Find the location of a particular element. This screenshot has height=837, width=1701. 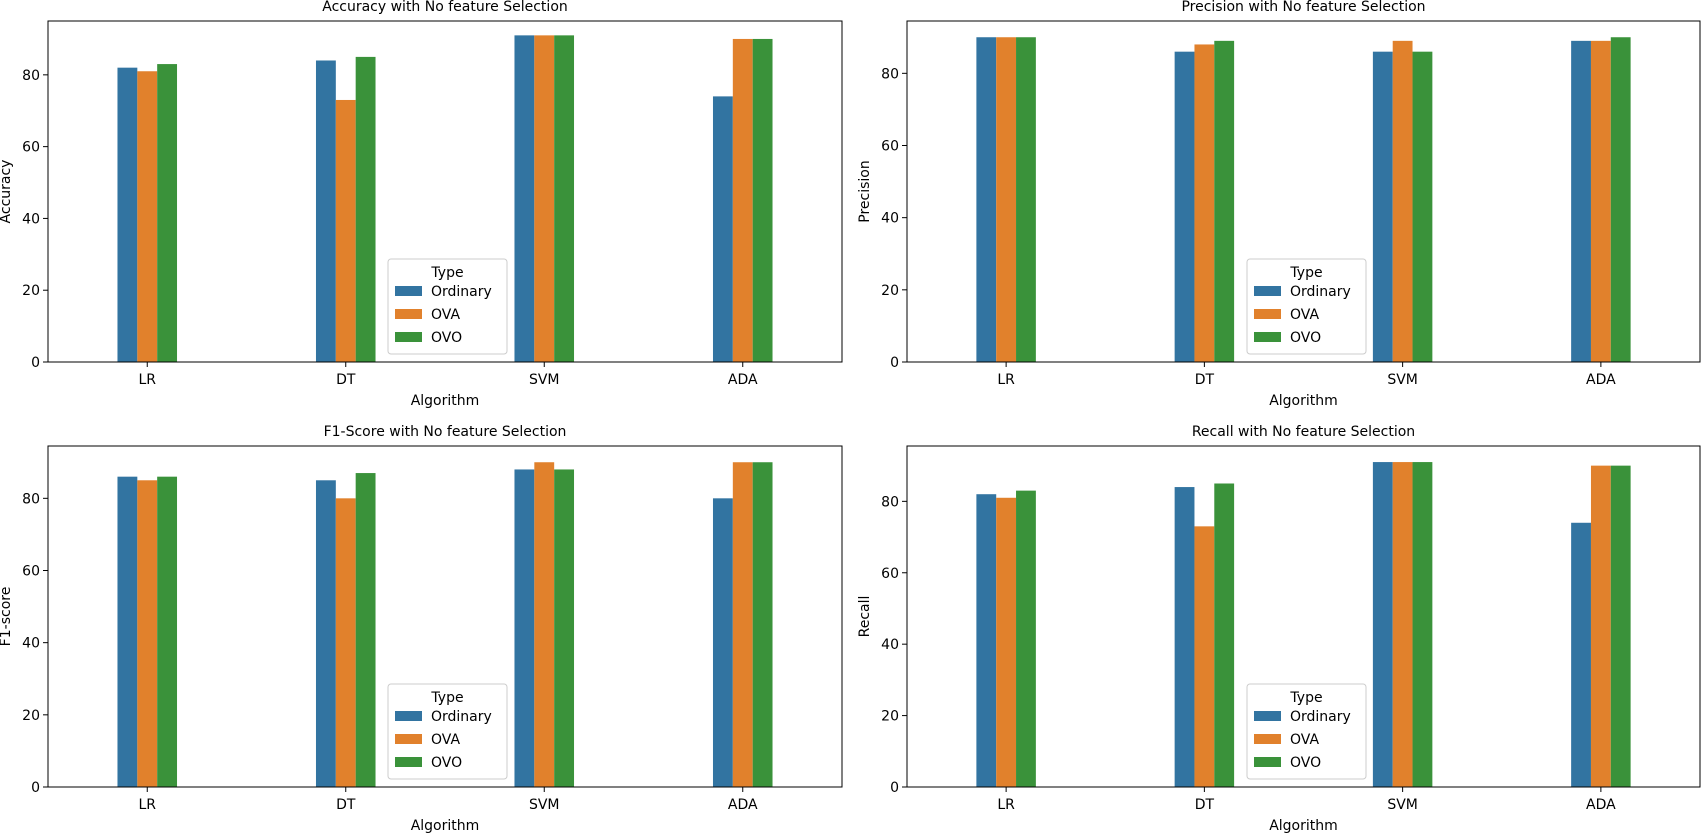

y-axis-label: Accuracy is located at coordinates (7, 192).